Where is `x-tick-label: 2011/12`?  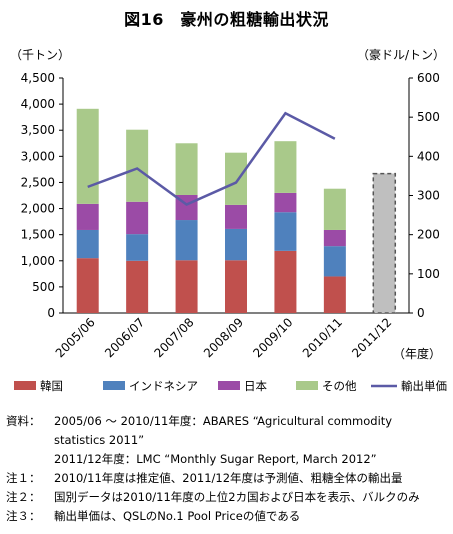 x-tick-label: 2011/12 is located at coordinates (371, 337).